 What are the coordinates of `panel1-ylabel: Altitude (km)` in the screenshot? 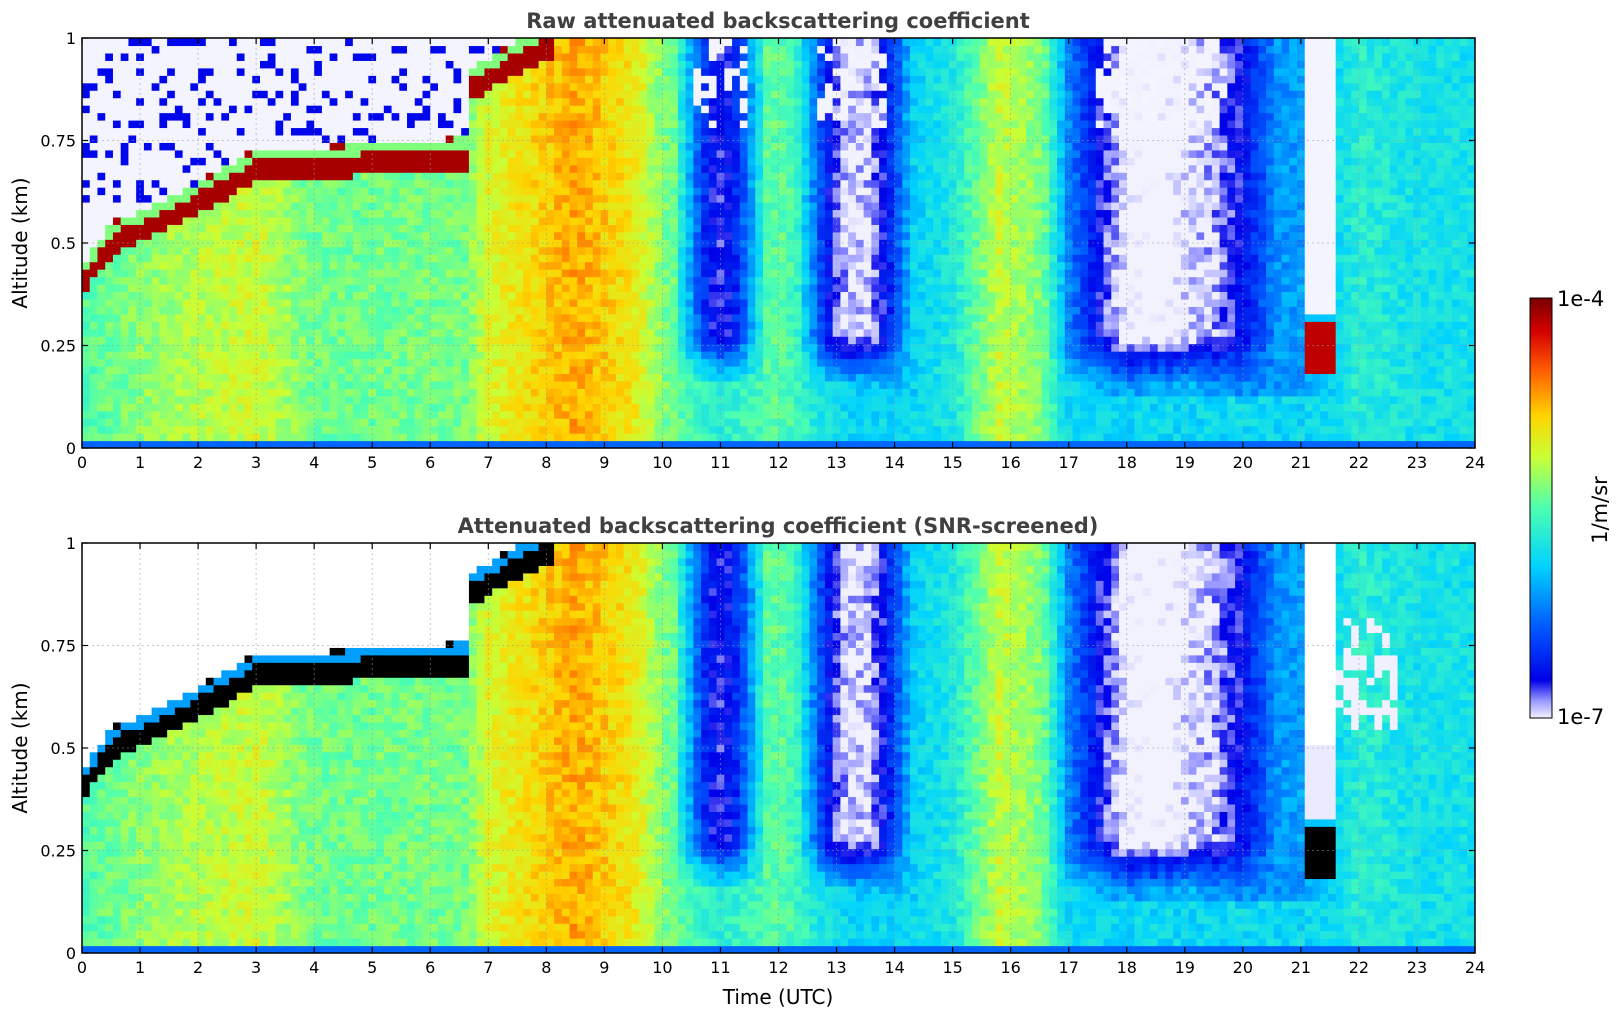 It's located at (20, 242).